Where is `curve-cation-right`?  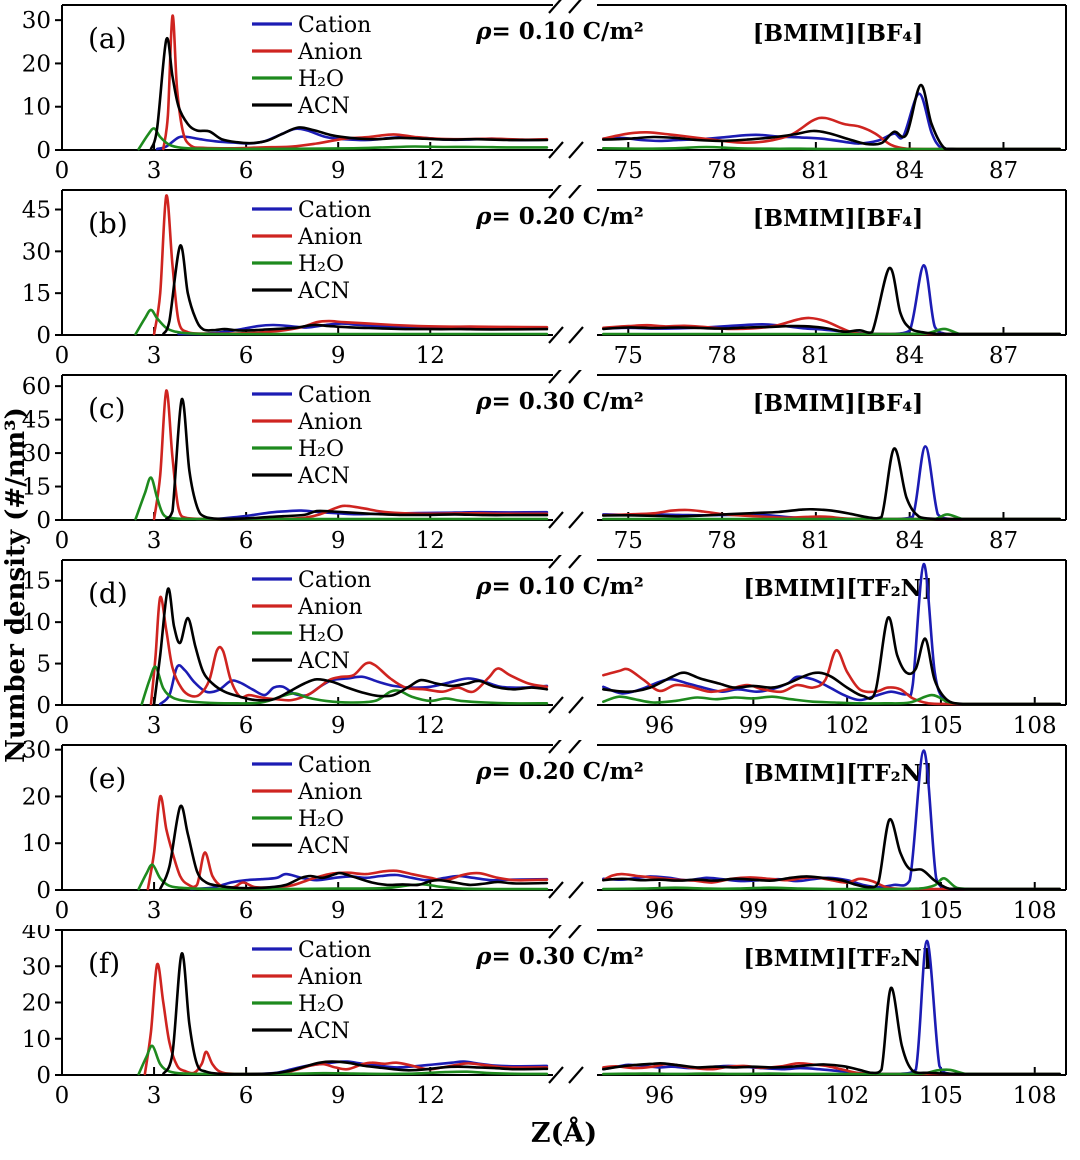 curve-cation-right is located at coordinates (831, 483).